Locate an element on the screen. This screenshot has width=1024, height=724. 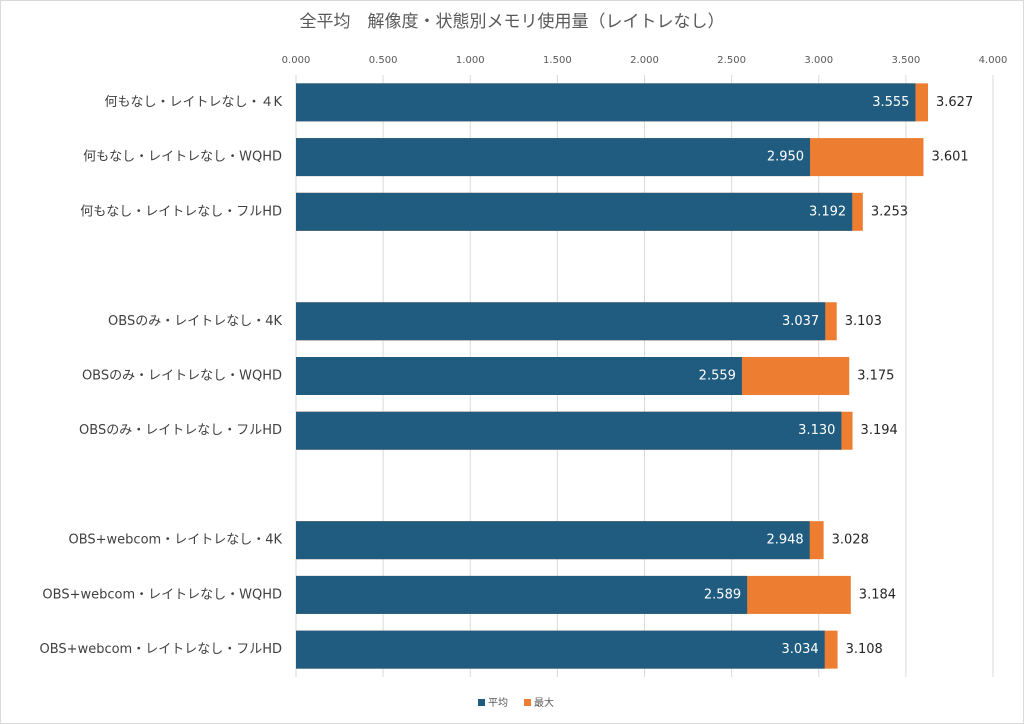
value-label: 3.194 is located at coordinates (879, 430).